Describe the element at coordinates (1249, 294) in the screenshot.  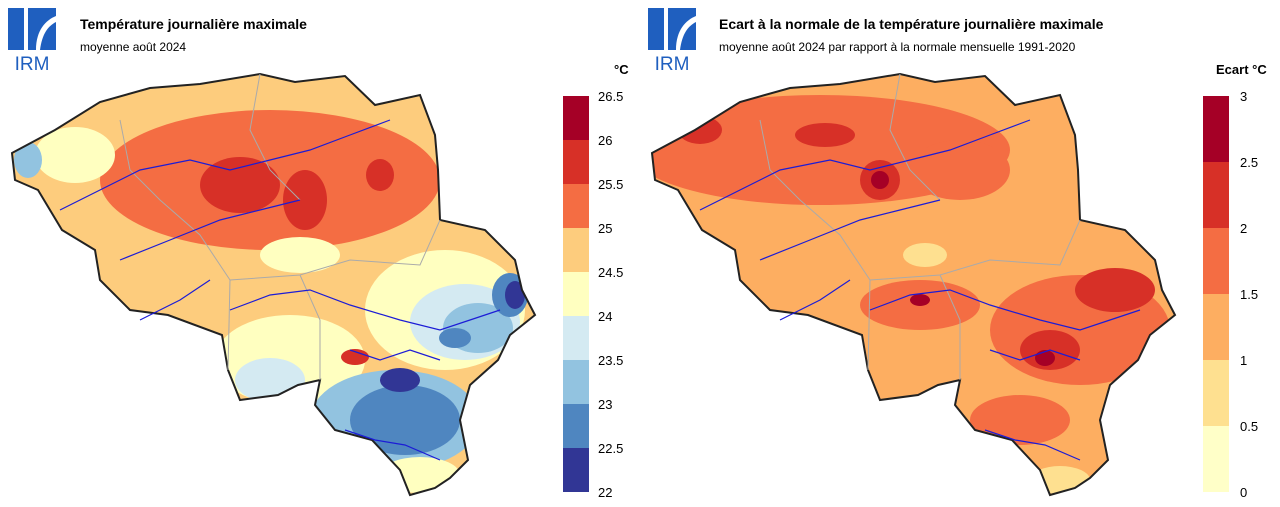
I see `legend-tick: 1.5` at that location.